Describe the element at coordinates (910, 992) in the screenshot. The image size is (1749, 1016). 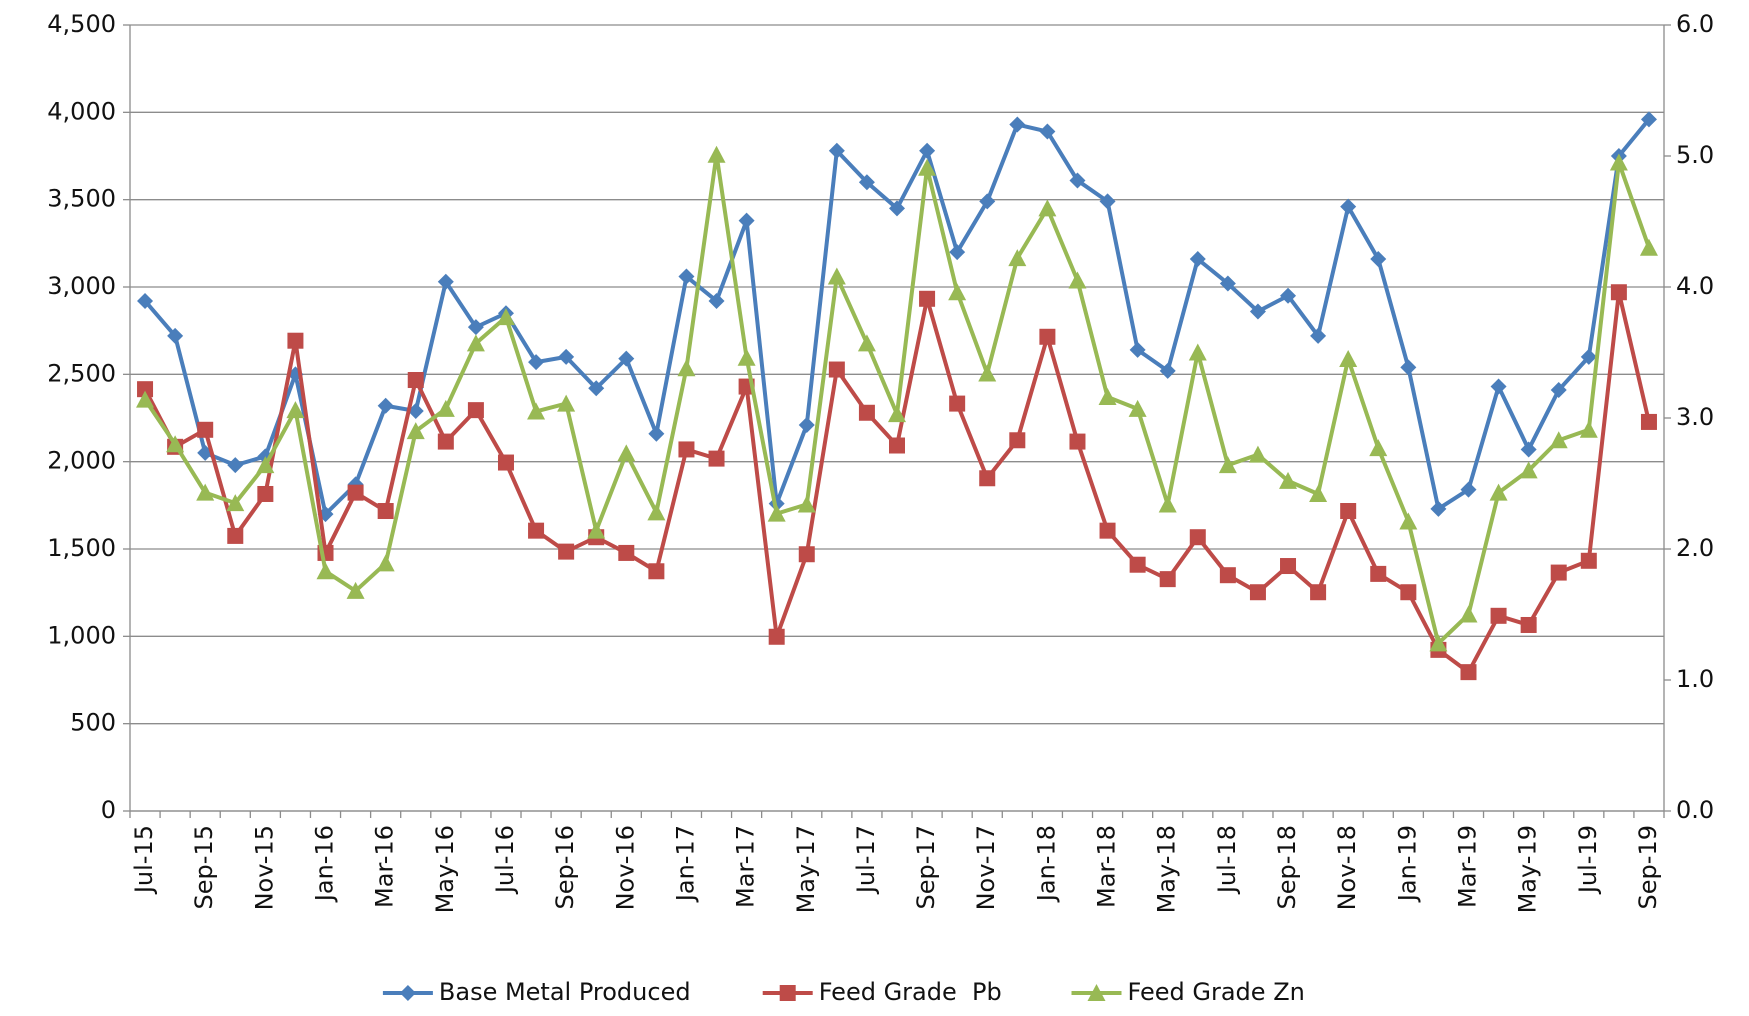
I see `legend-label: Feed Grade Pb` at that location.